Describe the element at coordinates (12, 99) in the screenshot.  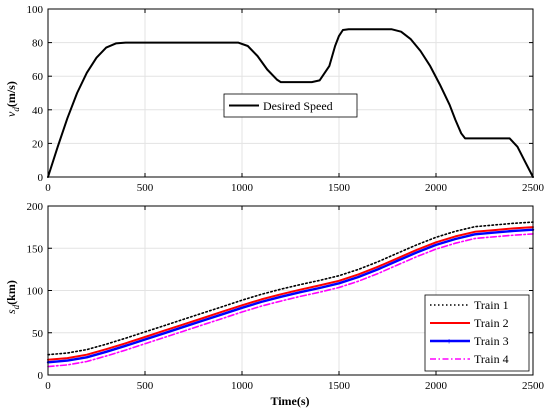
I see `speed-y-axis-label: vd(m/s)` at that location.